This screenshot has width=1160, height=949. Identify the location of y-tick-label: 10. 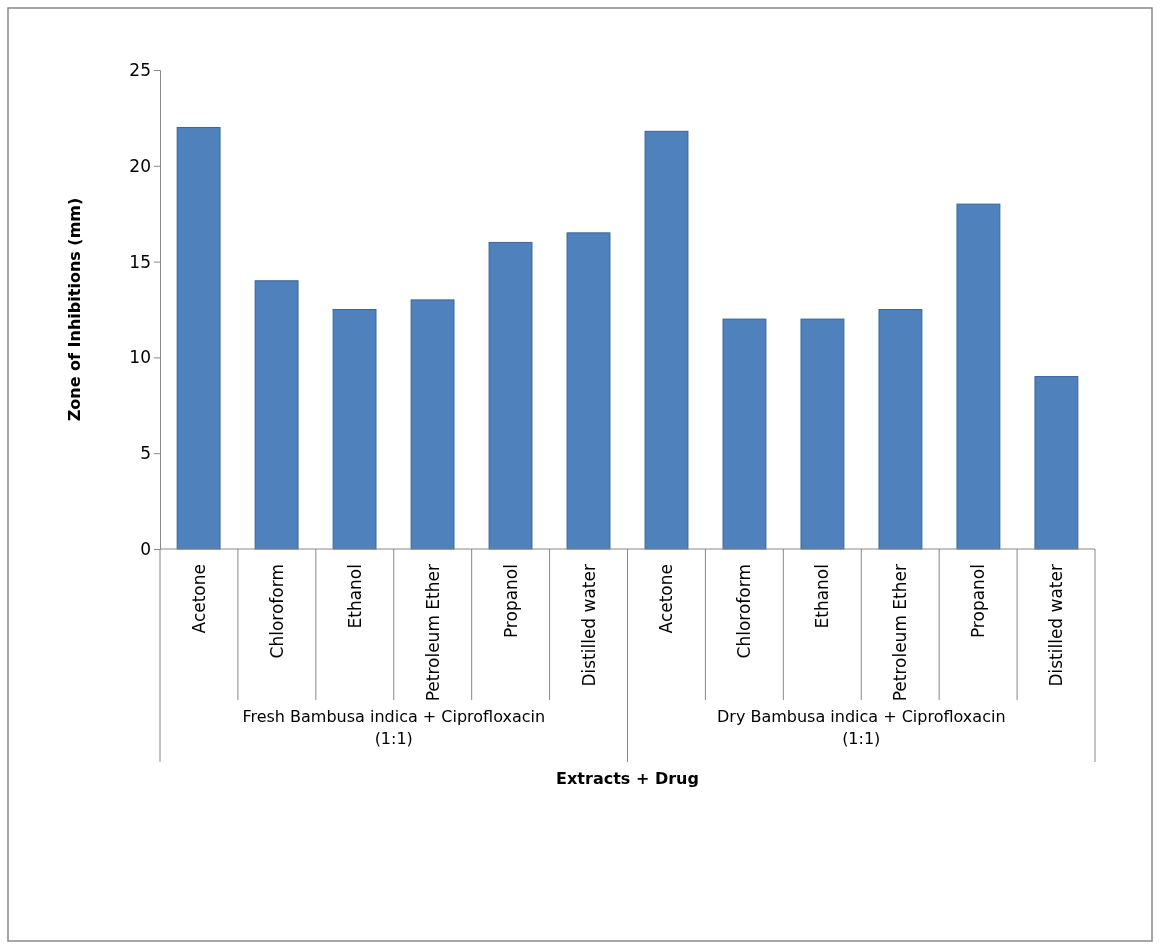
(140, 357).